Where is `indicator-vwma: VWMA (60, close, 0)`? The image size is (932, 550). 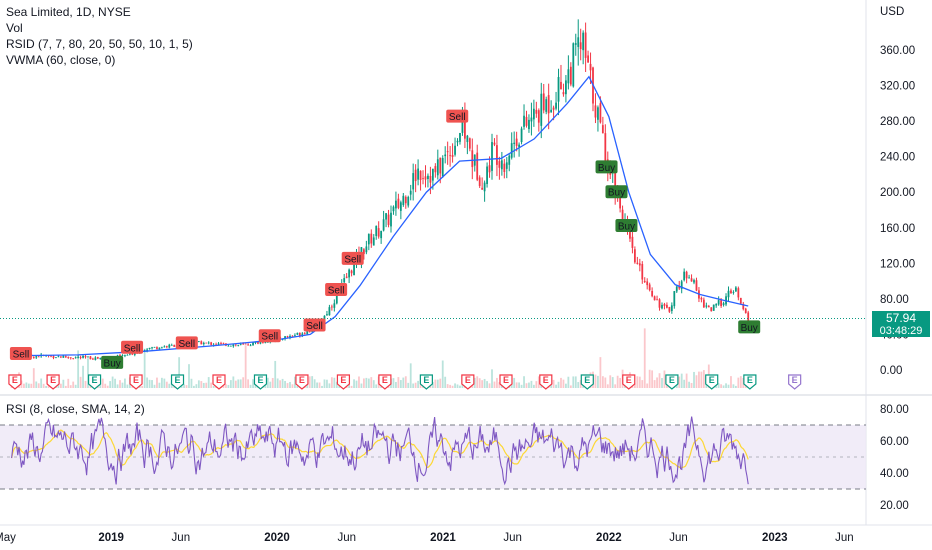 indicator-vwma: VWMA (60, close, 0) is located at coordinates (61, 60).